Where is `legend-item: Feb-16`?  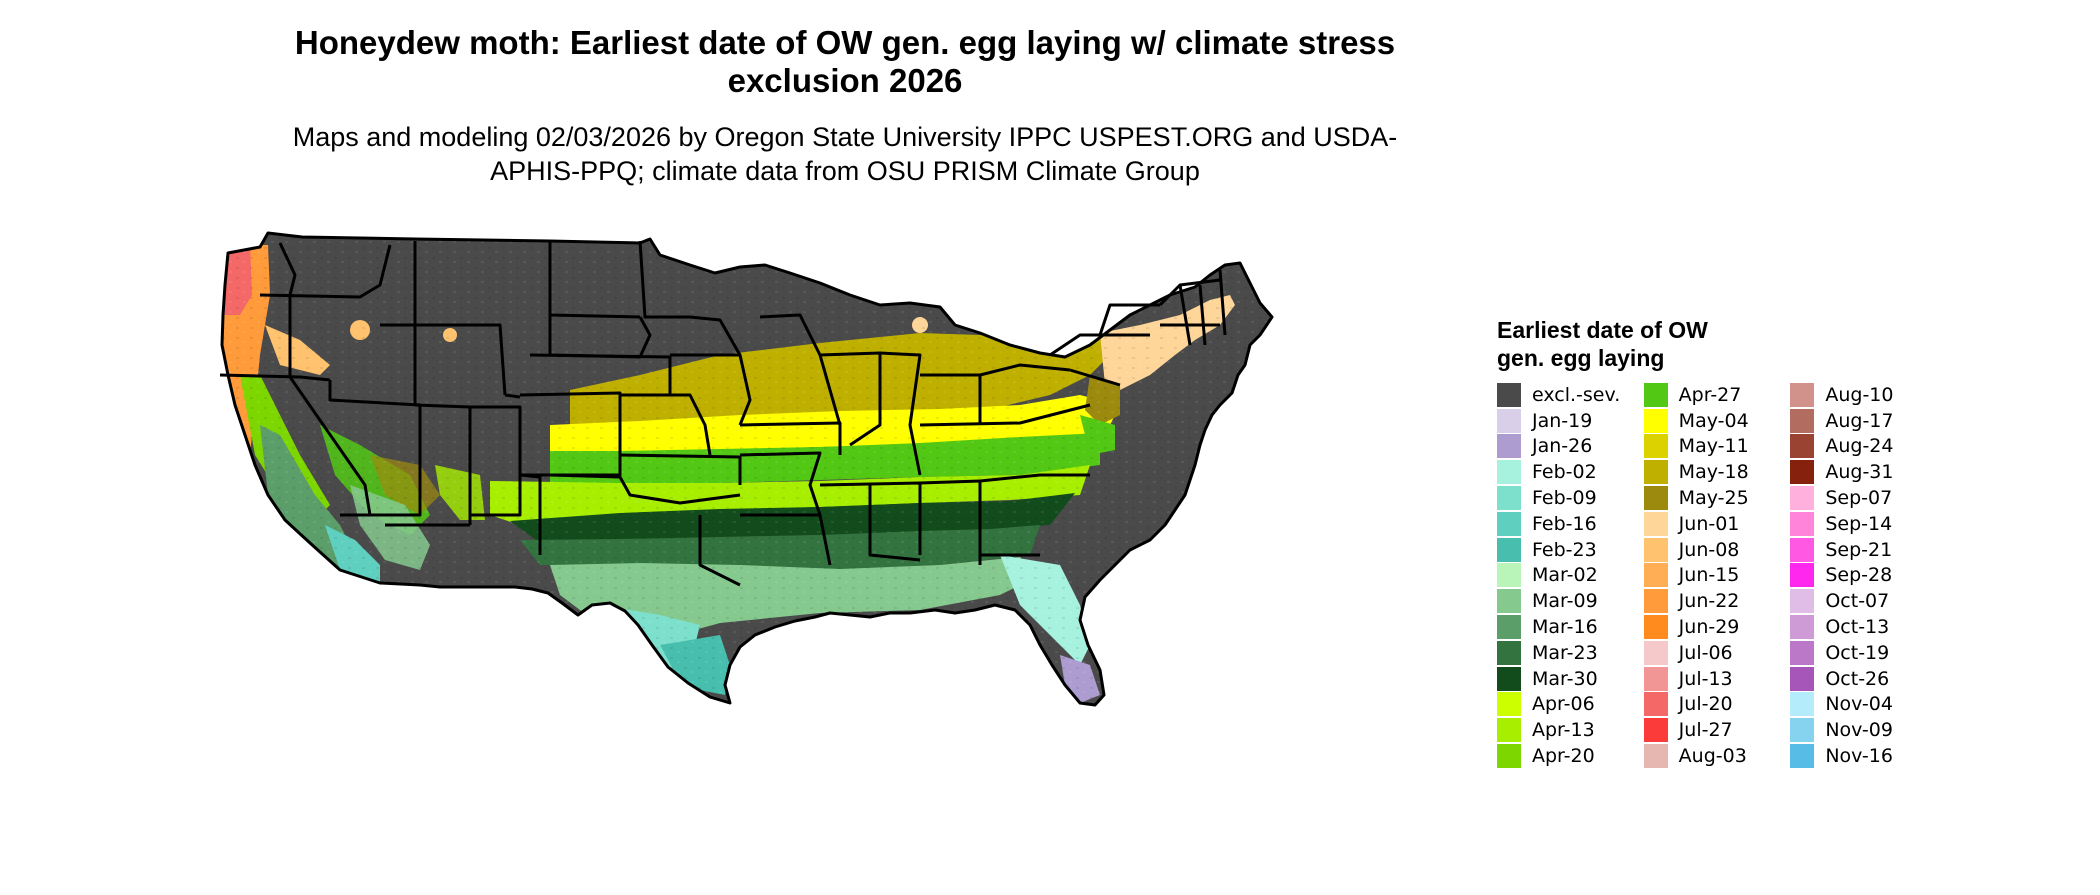 legend-item: Feb-16 is located at coordinates (1570, 524).